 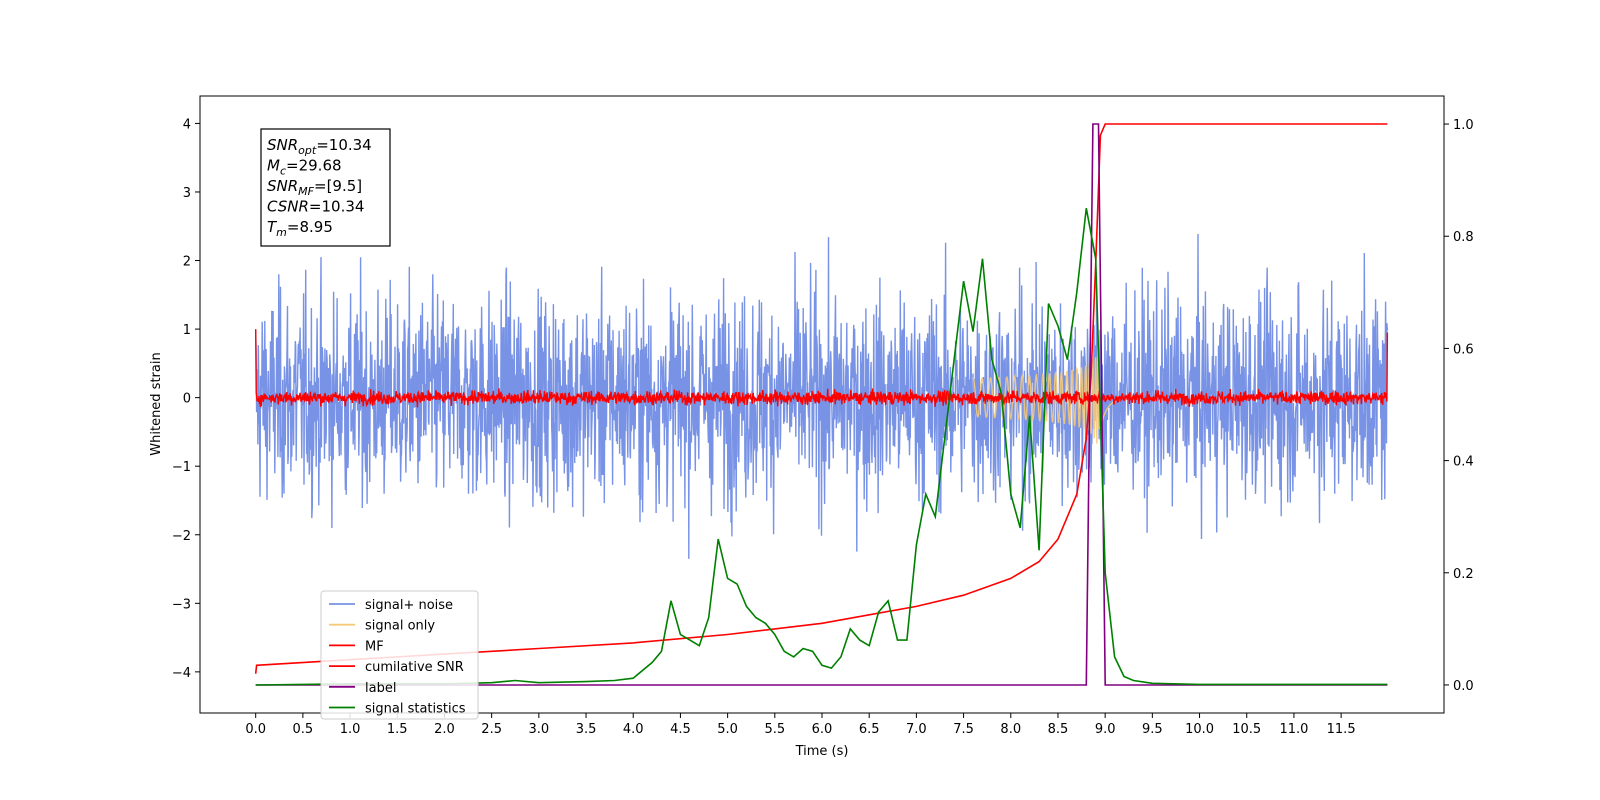 What do you see at coordinates (415, 709) in the screenshot?
I see `legend-label: signal statistics` at bounding box center [415, 709].